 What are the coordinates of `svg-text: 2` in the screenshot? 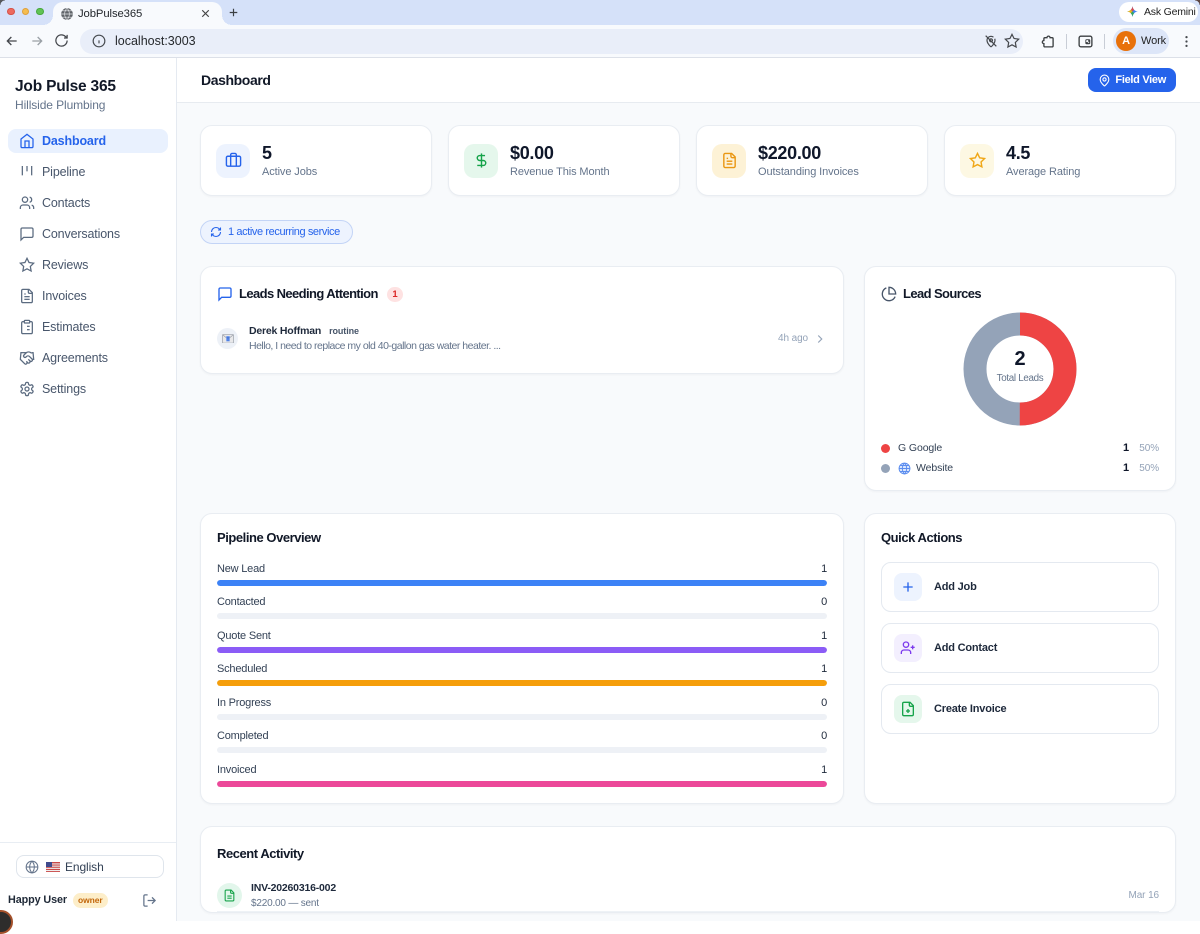 It's located at (1019, 359).